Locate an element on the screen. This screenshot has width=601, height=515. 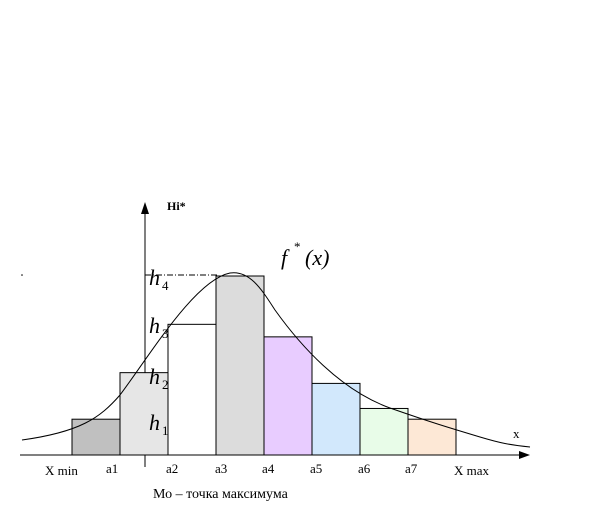
x-tick-a2: a2 is located at coordinates (172, 468).